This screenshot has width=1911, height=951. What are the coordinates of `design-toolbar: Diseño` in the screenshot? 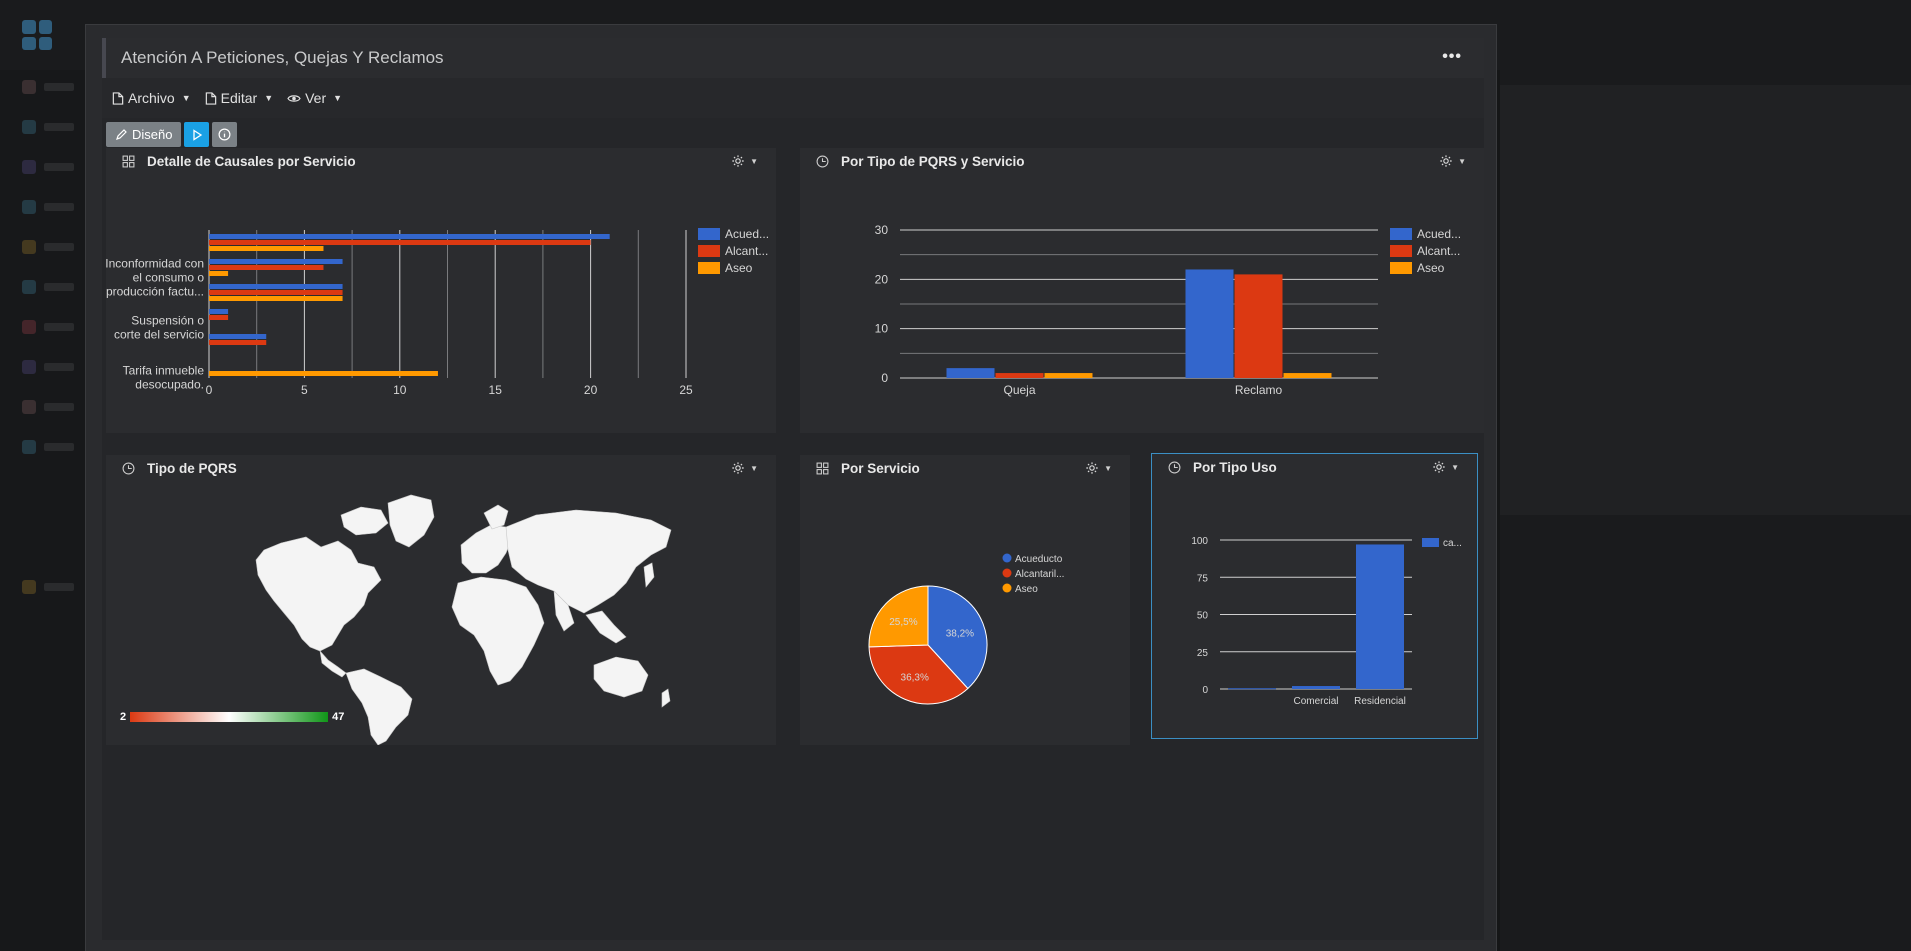 It's located at (172, 134).